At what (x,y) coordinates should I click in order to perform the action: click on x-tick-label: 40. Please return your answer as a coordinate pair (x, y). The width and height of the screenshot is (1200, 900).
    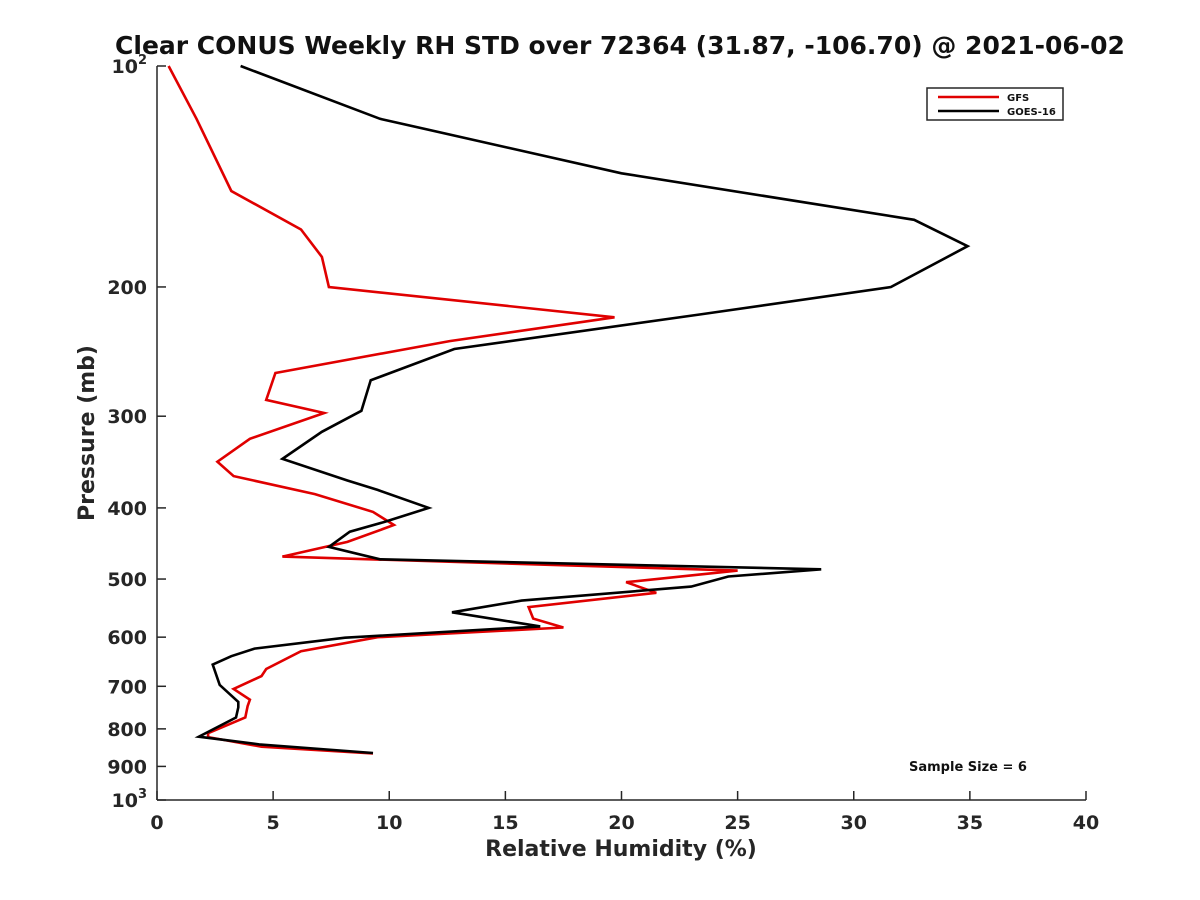
    Looking at the image, I should click on (1086, 823).